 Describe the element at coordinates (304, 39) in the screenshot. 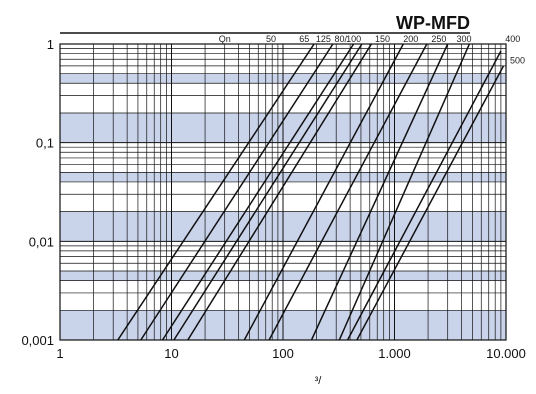

I see `series-label: 65` at that location.